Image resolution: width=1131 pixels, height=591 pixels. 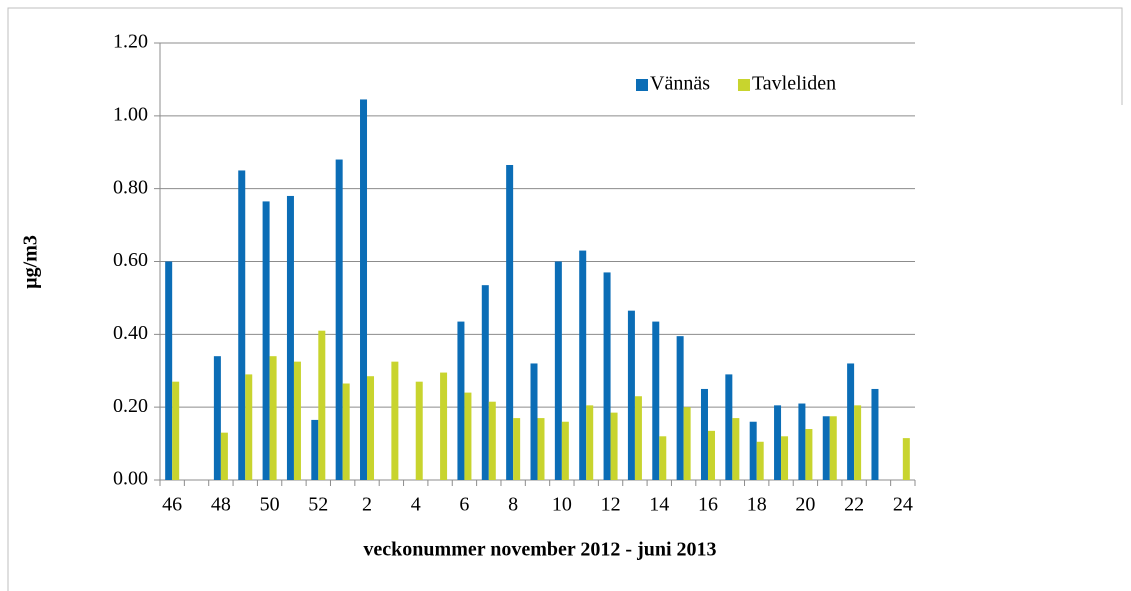 I want to click on y-axis-label: µg/m3, so click(x=31, y=262).